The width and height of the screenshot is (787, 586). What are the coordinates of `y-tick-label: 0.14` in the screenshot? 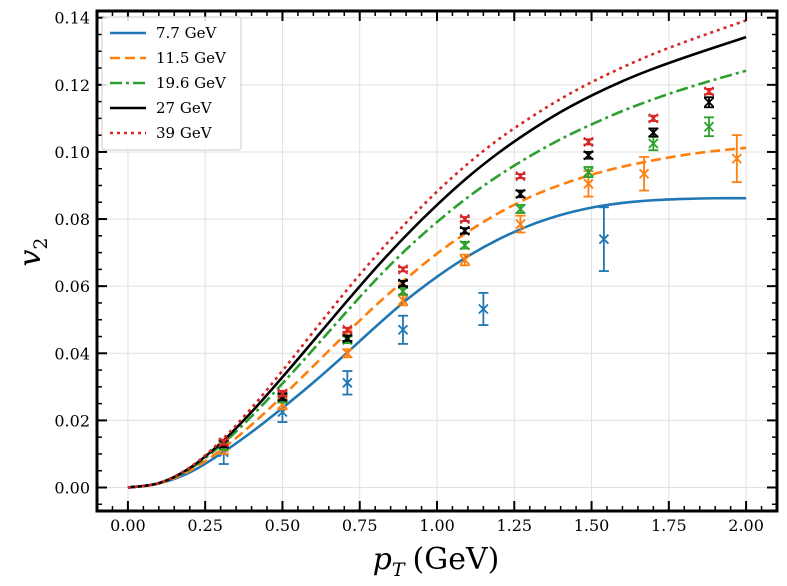 It's located at (72, 18).